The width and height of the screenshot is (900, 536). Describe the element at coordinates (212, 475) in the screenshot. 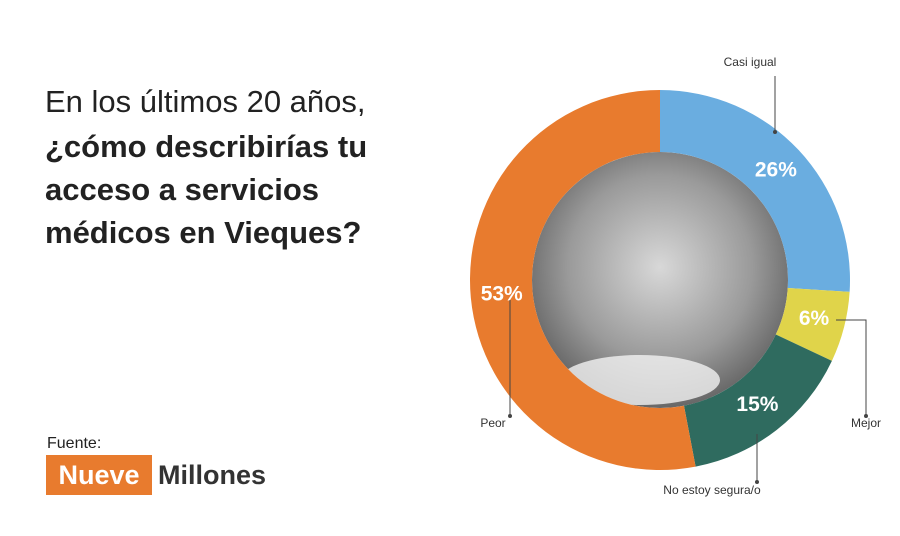

I see `logo-text: Millones` at that location.